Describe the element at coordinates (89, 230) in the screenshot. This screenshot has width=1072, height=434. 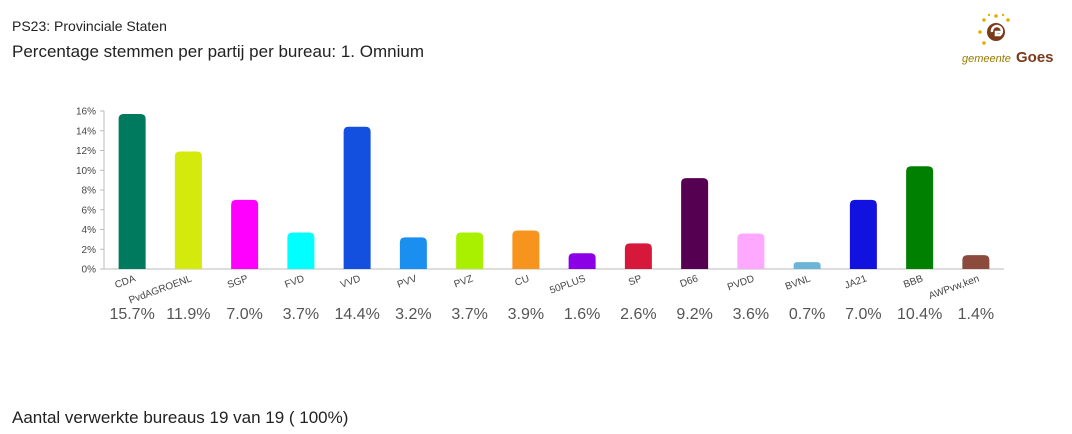
I see `y-tick-label: 4%` at that location.